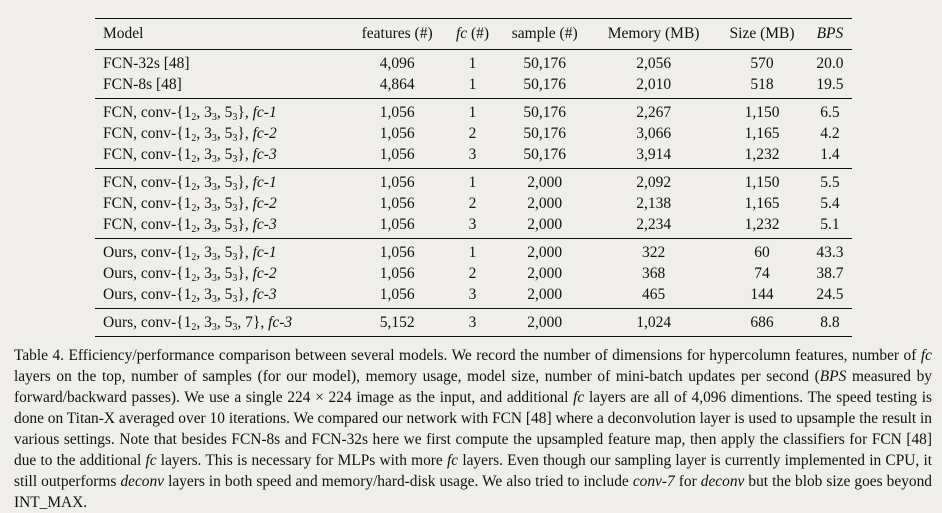  I want to click on caption-text: but the blob size goes beyond INT_MAX., so click(473, 492).